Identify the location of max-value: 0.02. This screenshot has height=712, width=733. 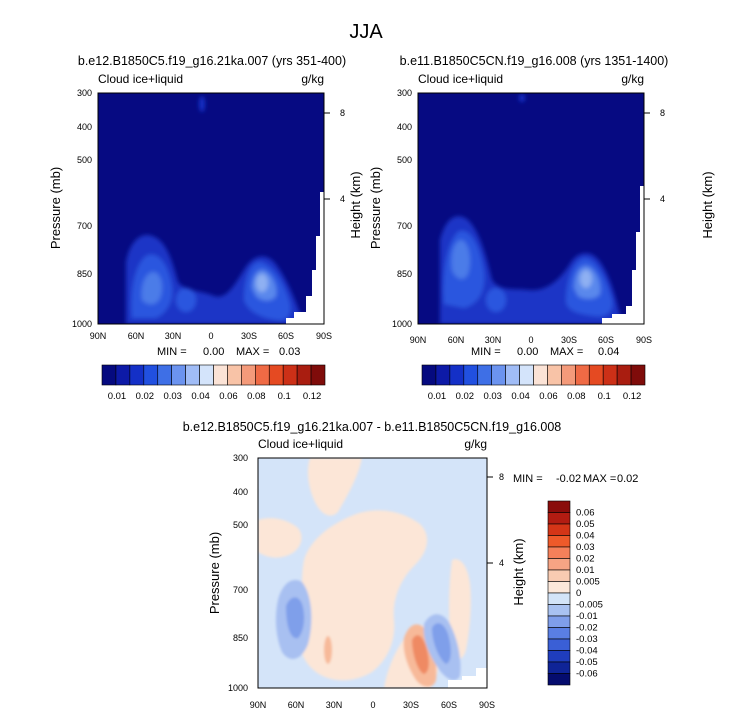
(627, 479).